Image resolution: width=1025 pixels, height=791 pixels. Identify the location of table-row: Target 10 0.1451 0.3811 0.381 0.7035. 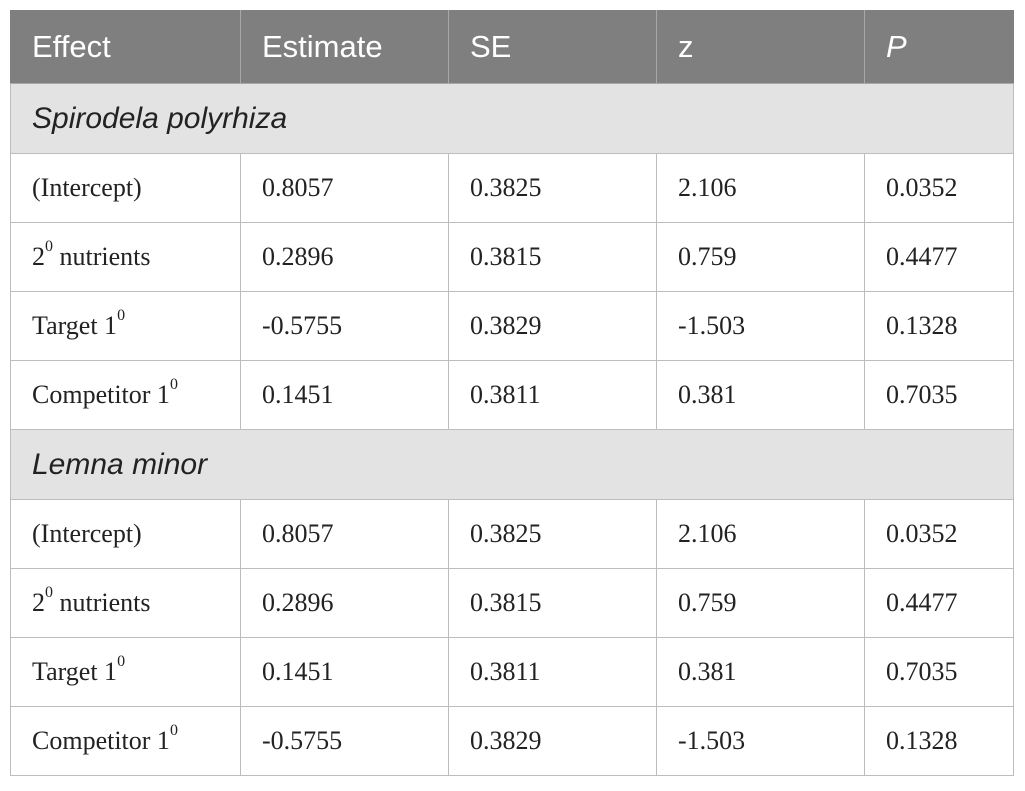
(512, 672).